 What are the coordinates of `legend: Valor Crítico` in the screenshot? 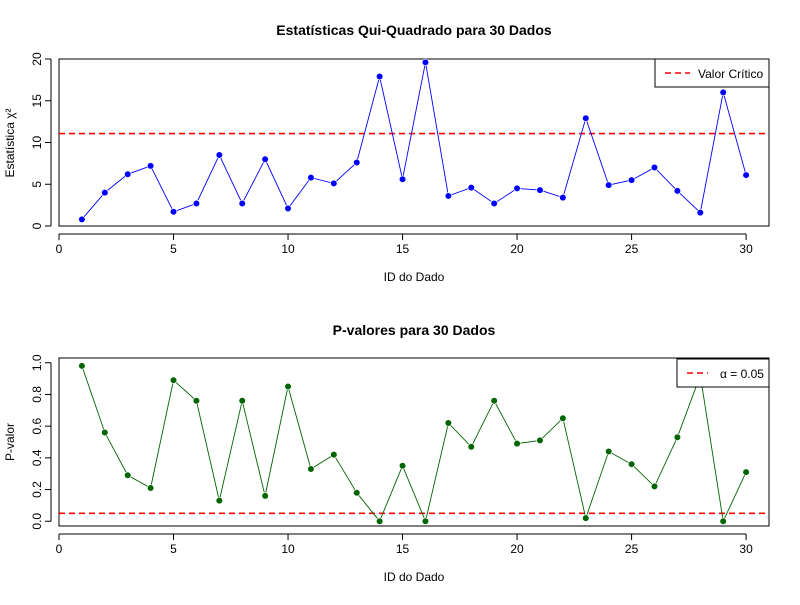 It's located at (712, 73).